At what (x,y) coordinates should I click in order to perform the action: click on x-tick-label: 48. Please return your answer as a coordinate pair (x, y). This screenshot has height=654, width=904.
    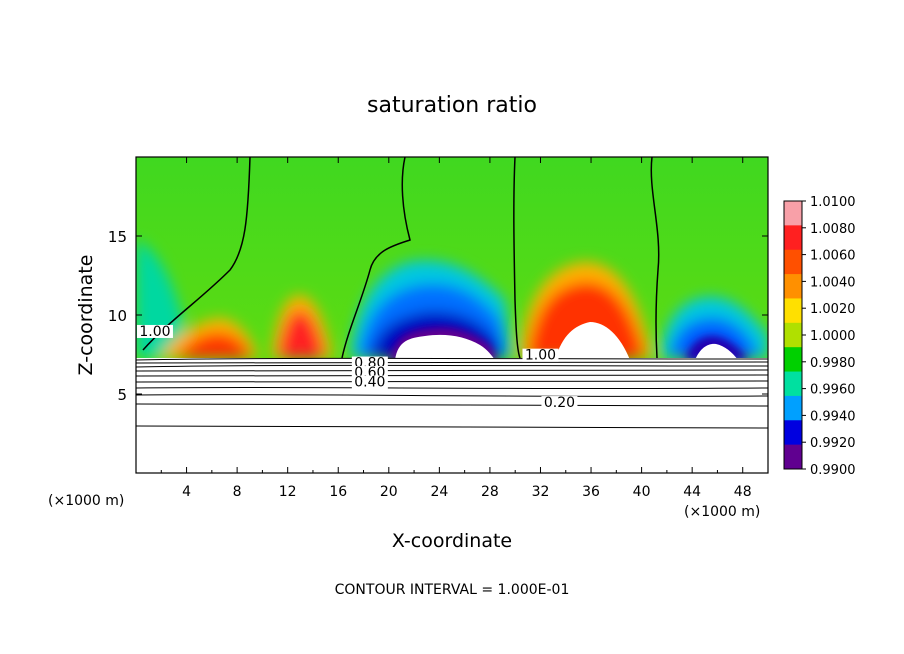
    Looking at the image, I should click on (743, 492).